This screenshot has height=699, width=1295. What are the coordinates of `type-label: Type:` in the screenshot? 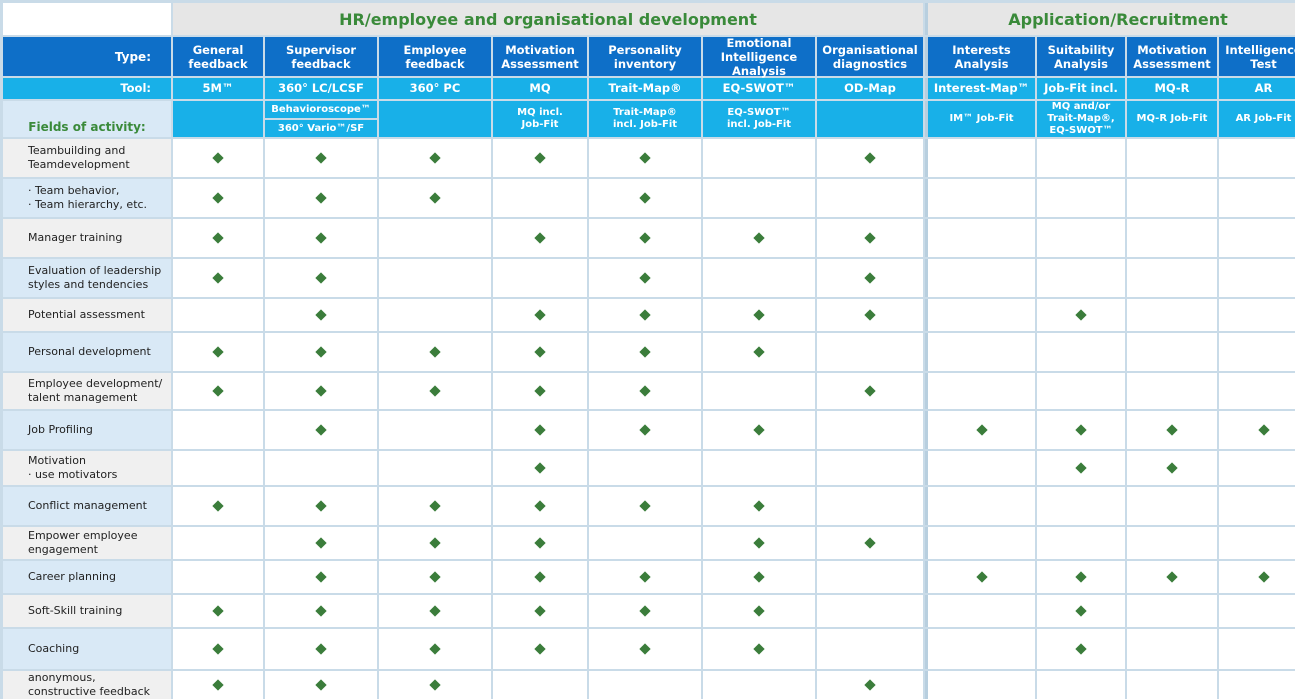 It's located at (87, 56).